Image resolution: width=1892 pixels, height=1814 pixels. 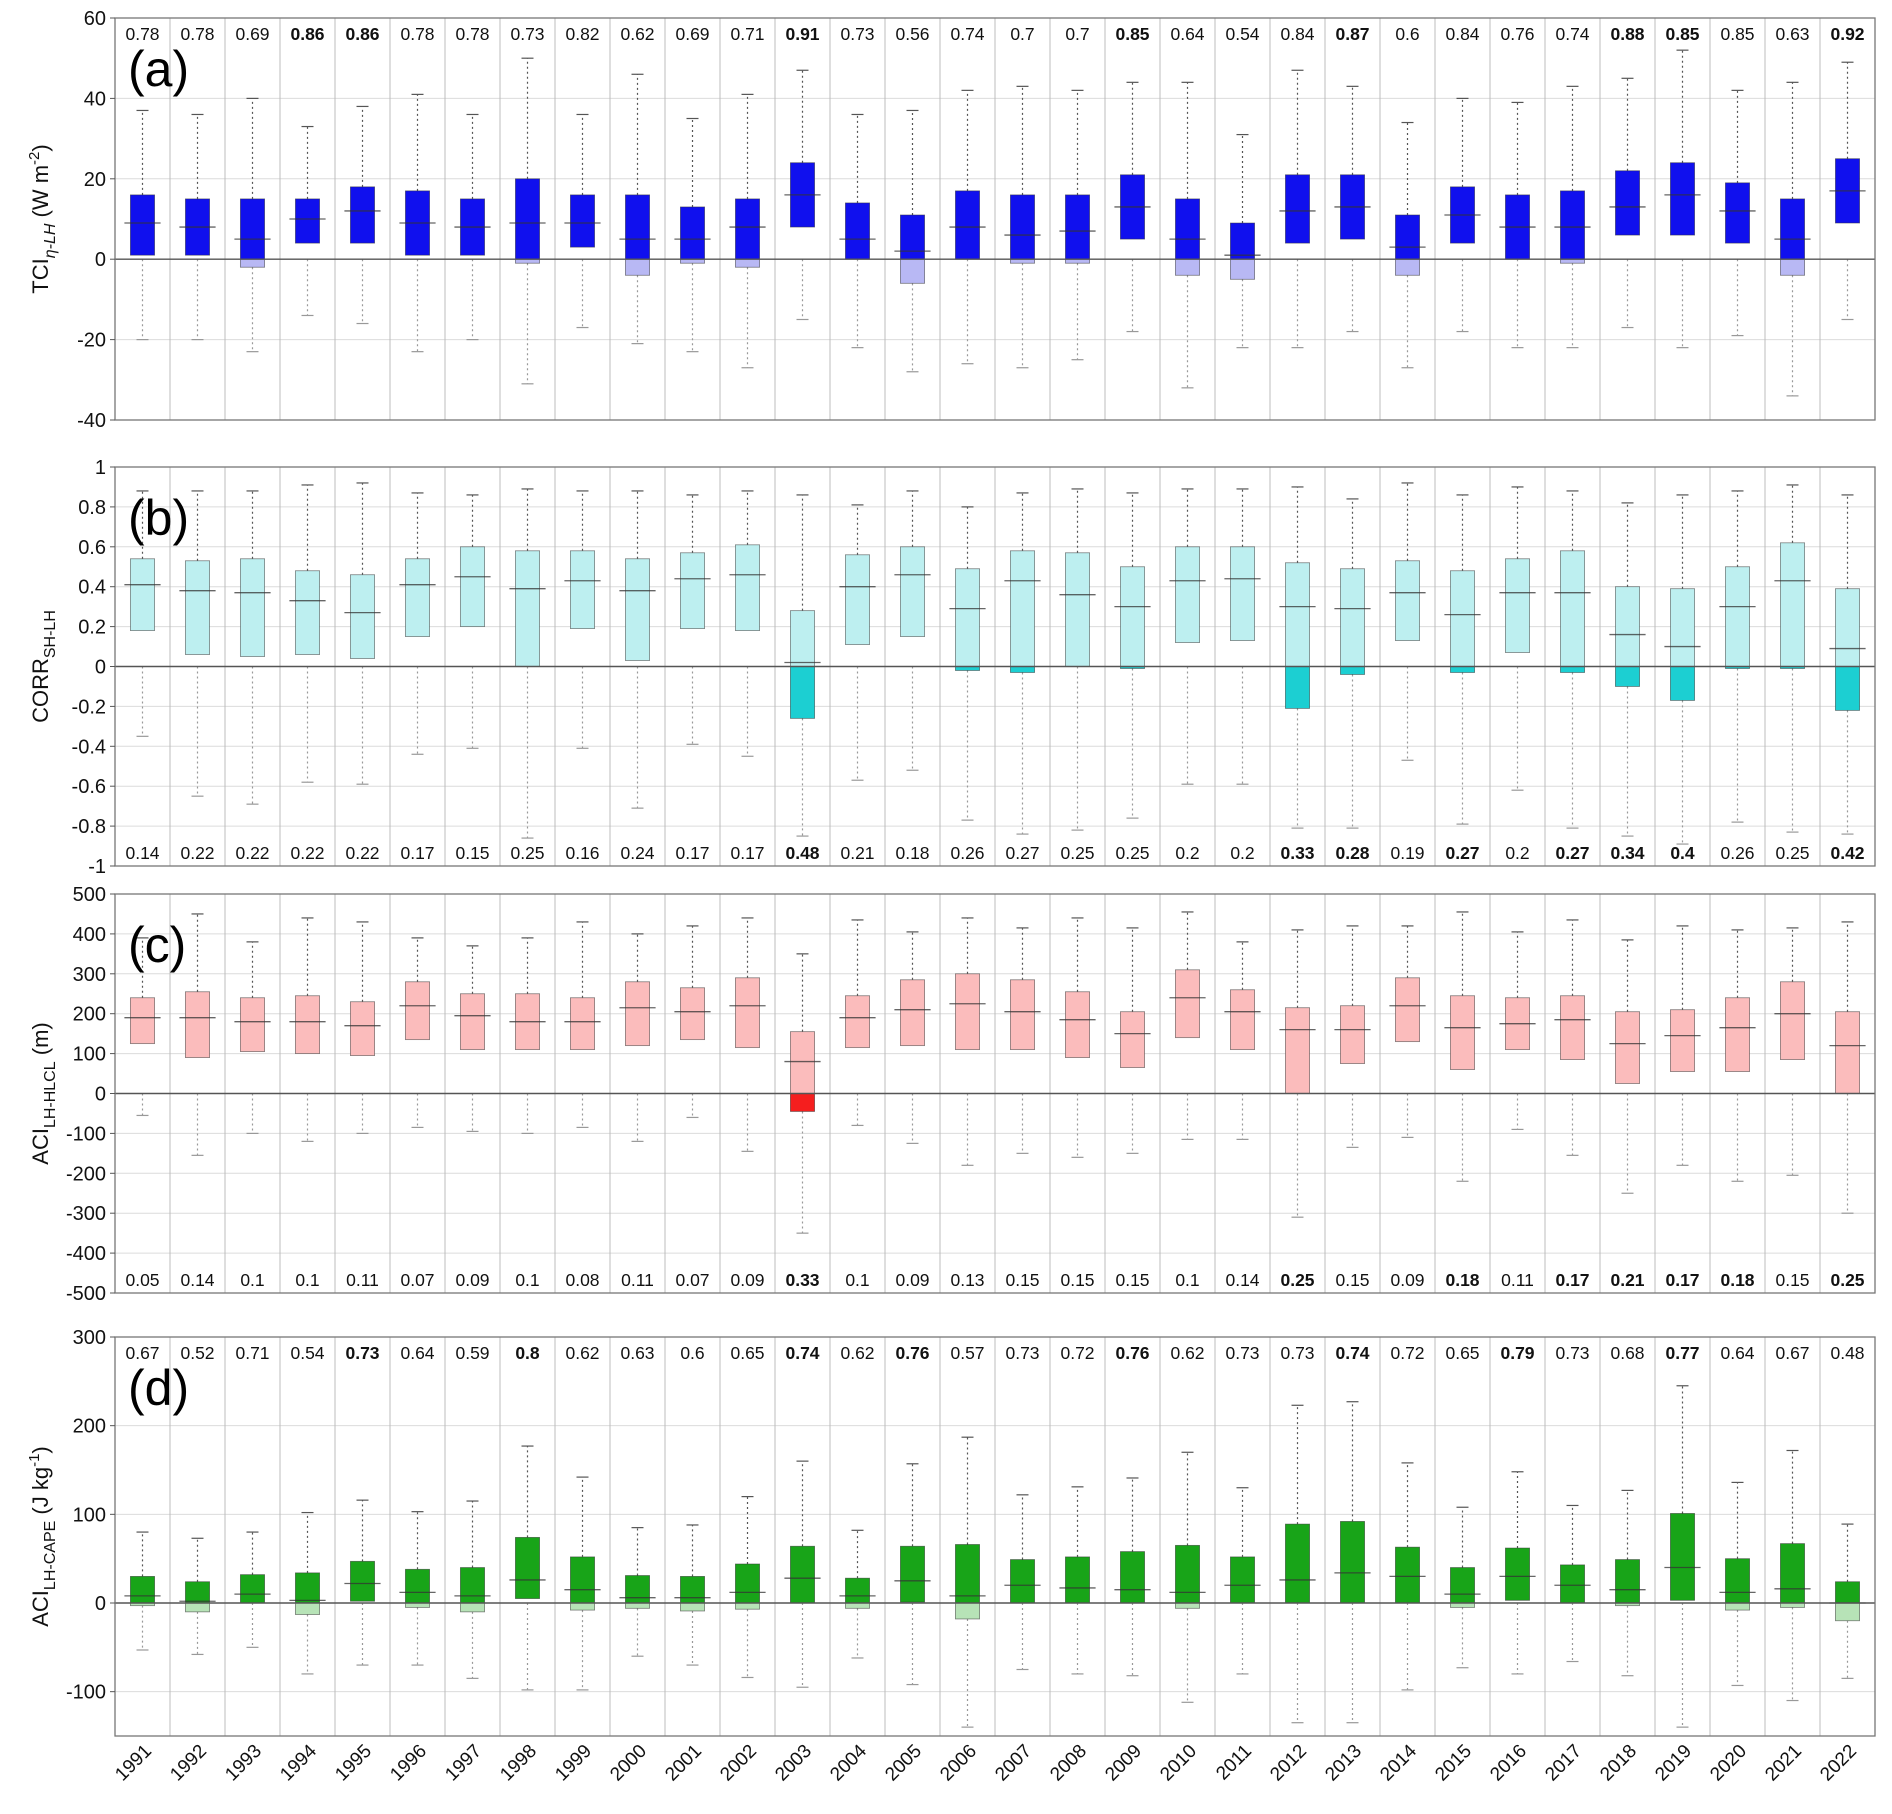 What do you see at coordinates (1132, 178) in the screenshot?
I see `box-2009: 0.85` at bounding box center [1132, 178].